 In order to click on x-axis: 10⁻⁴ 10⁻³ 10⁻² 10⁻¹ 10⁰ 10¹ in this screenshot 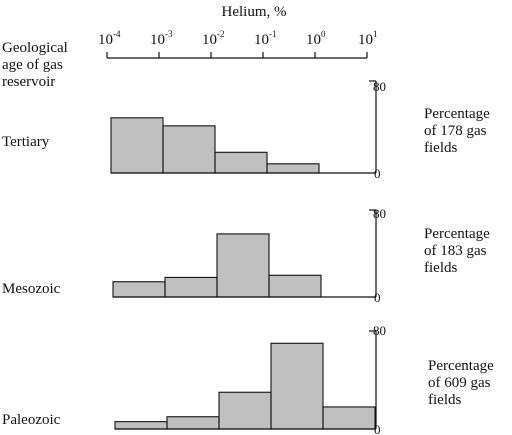, I will do `click(238, 44)`.